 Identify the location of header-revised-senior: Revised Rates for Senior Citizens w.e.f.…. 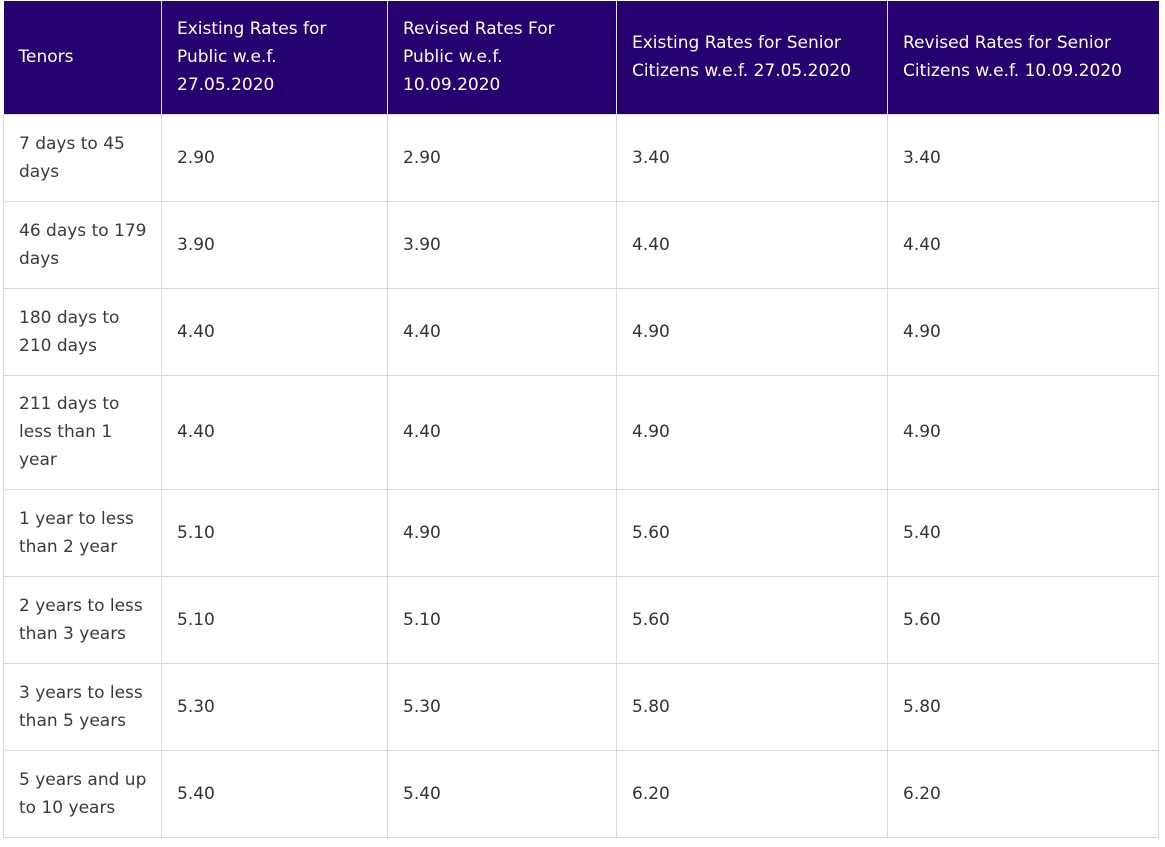
(1023, 58).